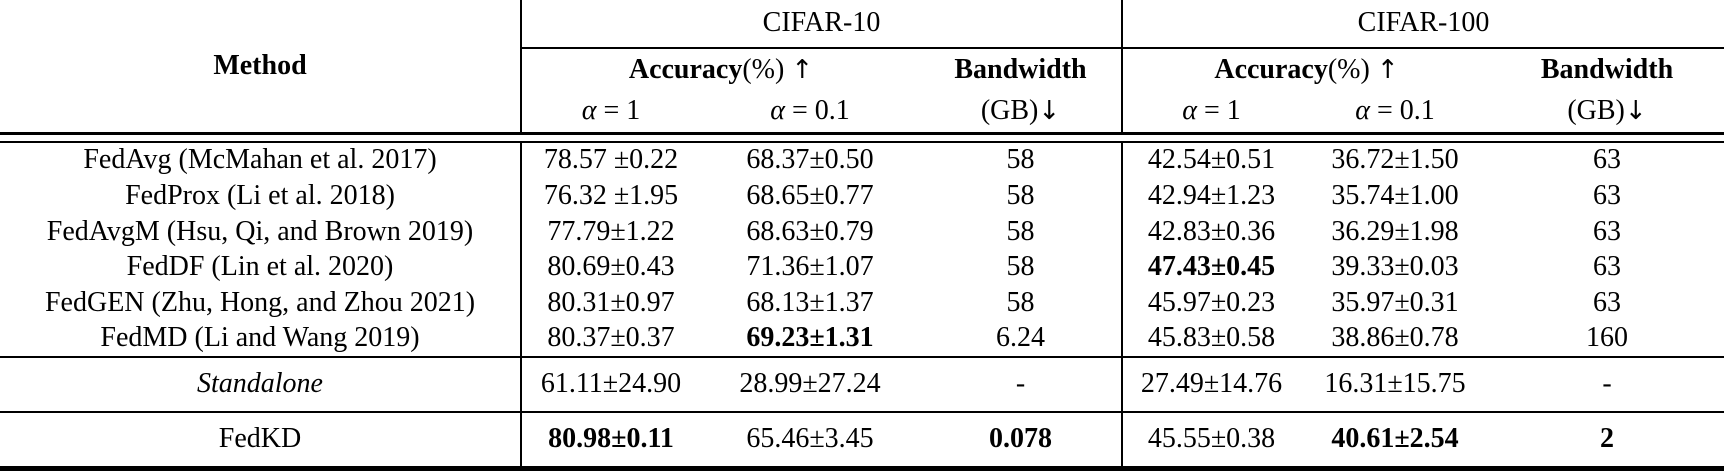 This screenshot has height=471, width=1724. I want to click on bottom-rule, so click(862, 468).